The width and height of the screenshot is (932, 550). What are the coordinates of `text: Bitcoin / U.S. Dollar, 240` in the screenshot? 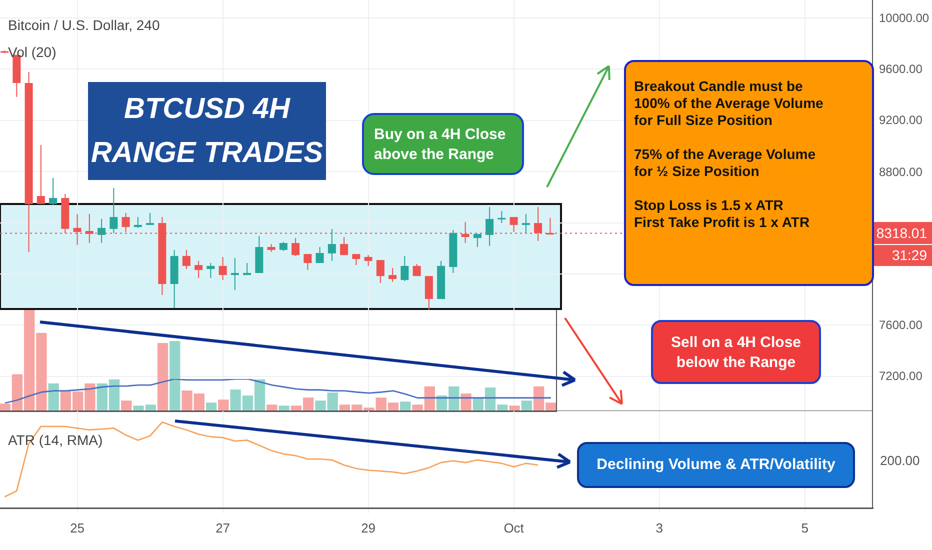 It's located at (84, 25).